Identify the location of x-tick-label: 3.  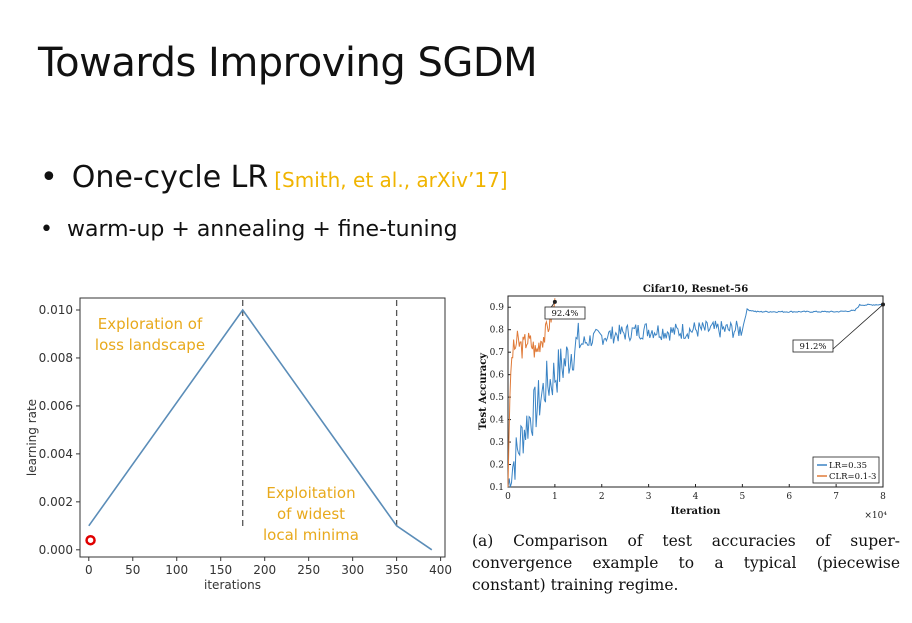
(649, 497).